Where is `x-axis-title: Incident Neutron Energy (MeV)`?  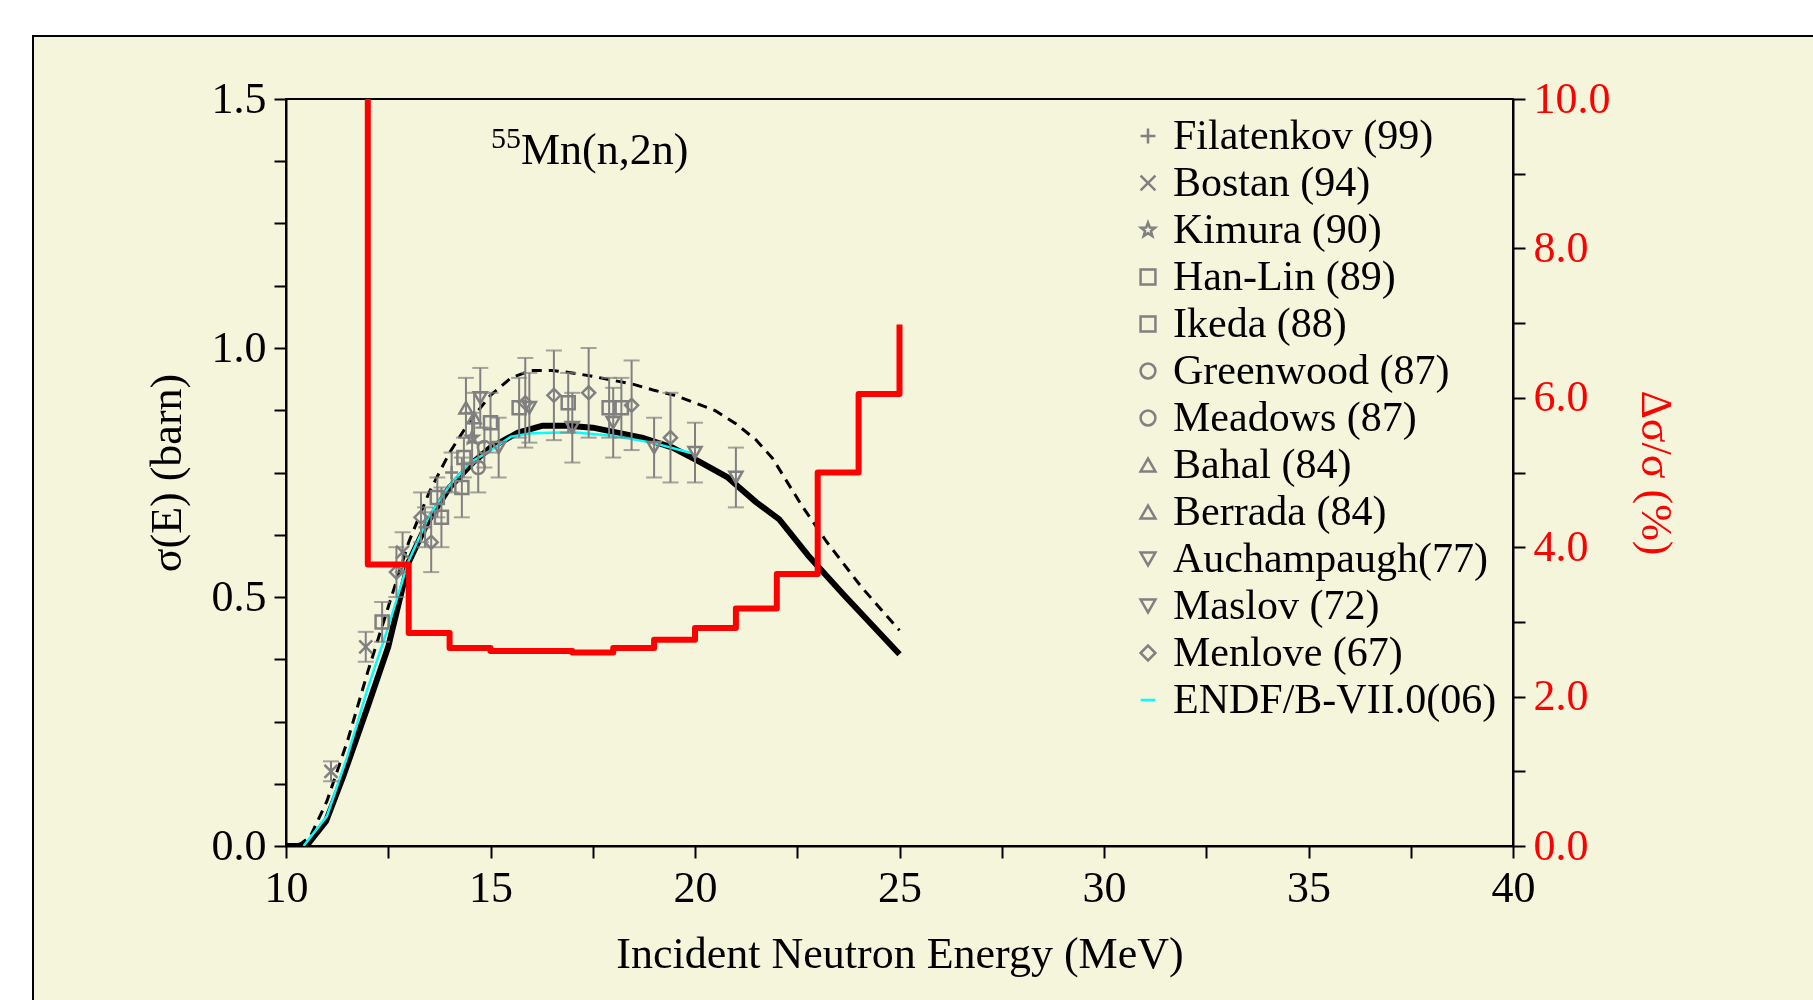
x-axis-title: Incident Neutron Energy (MeV) is located at coordinates (900, 953).